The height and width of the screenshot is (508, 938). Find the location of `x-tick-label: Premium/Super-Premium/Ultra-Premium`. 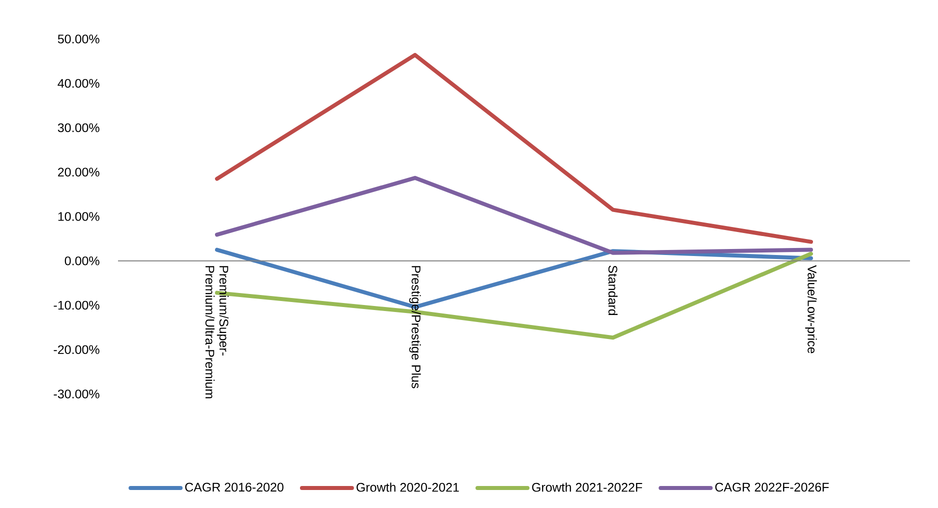

x-tick-label: Premium/Super-Premium/Ultra-Premium is located at coordinates (217, 332).